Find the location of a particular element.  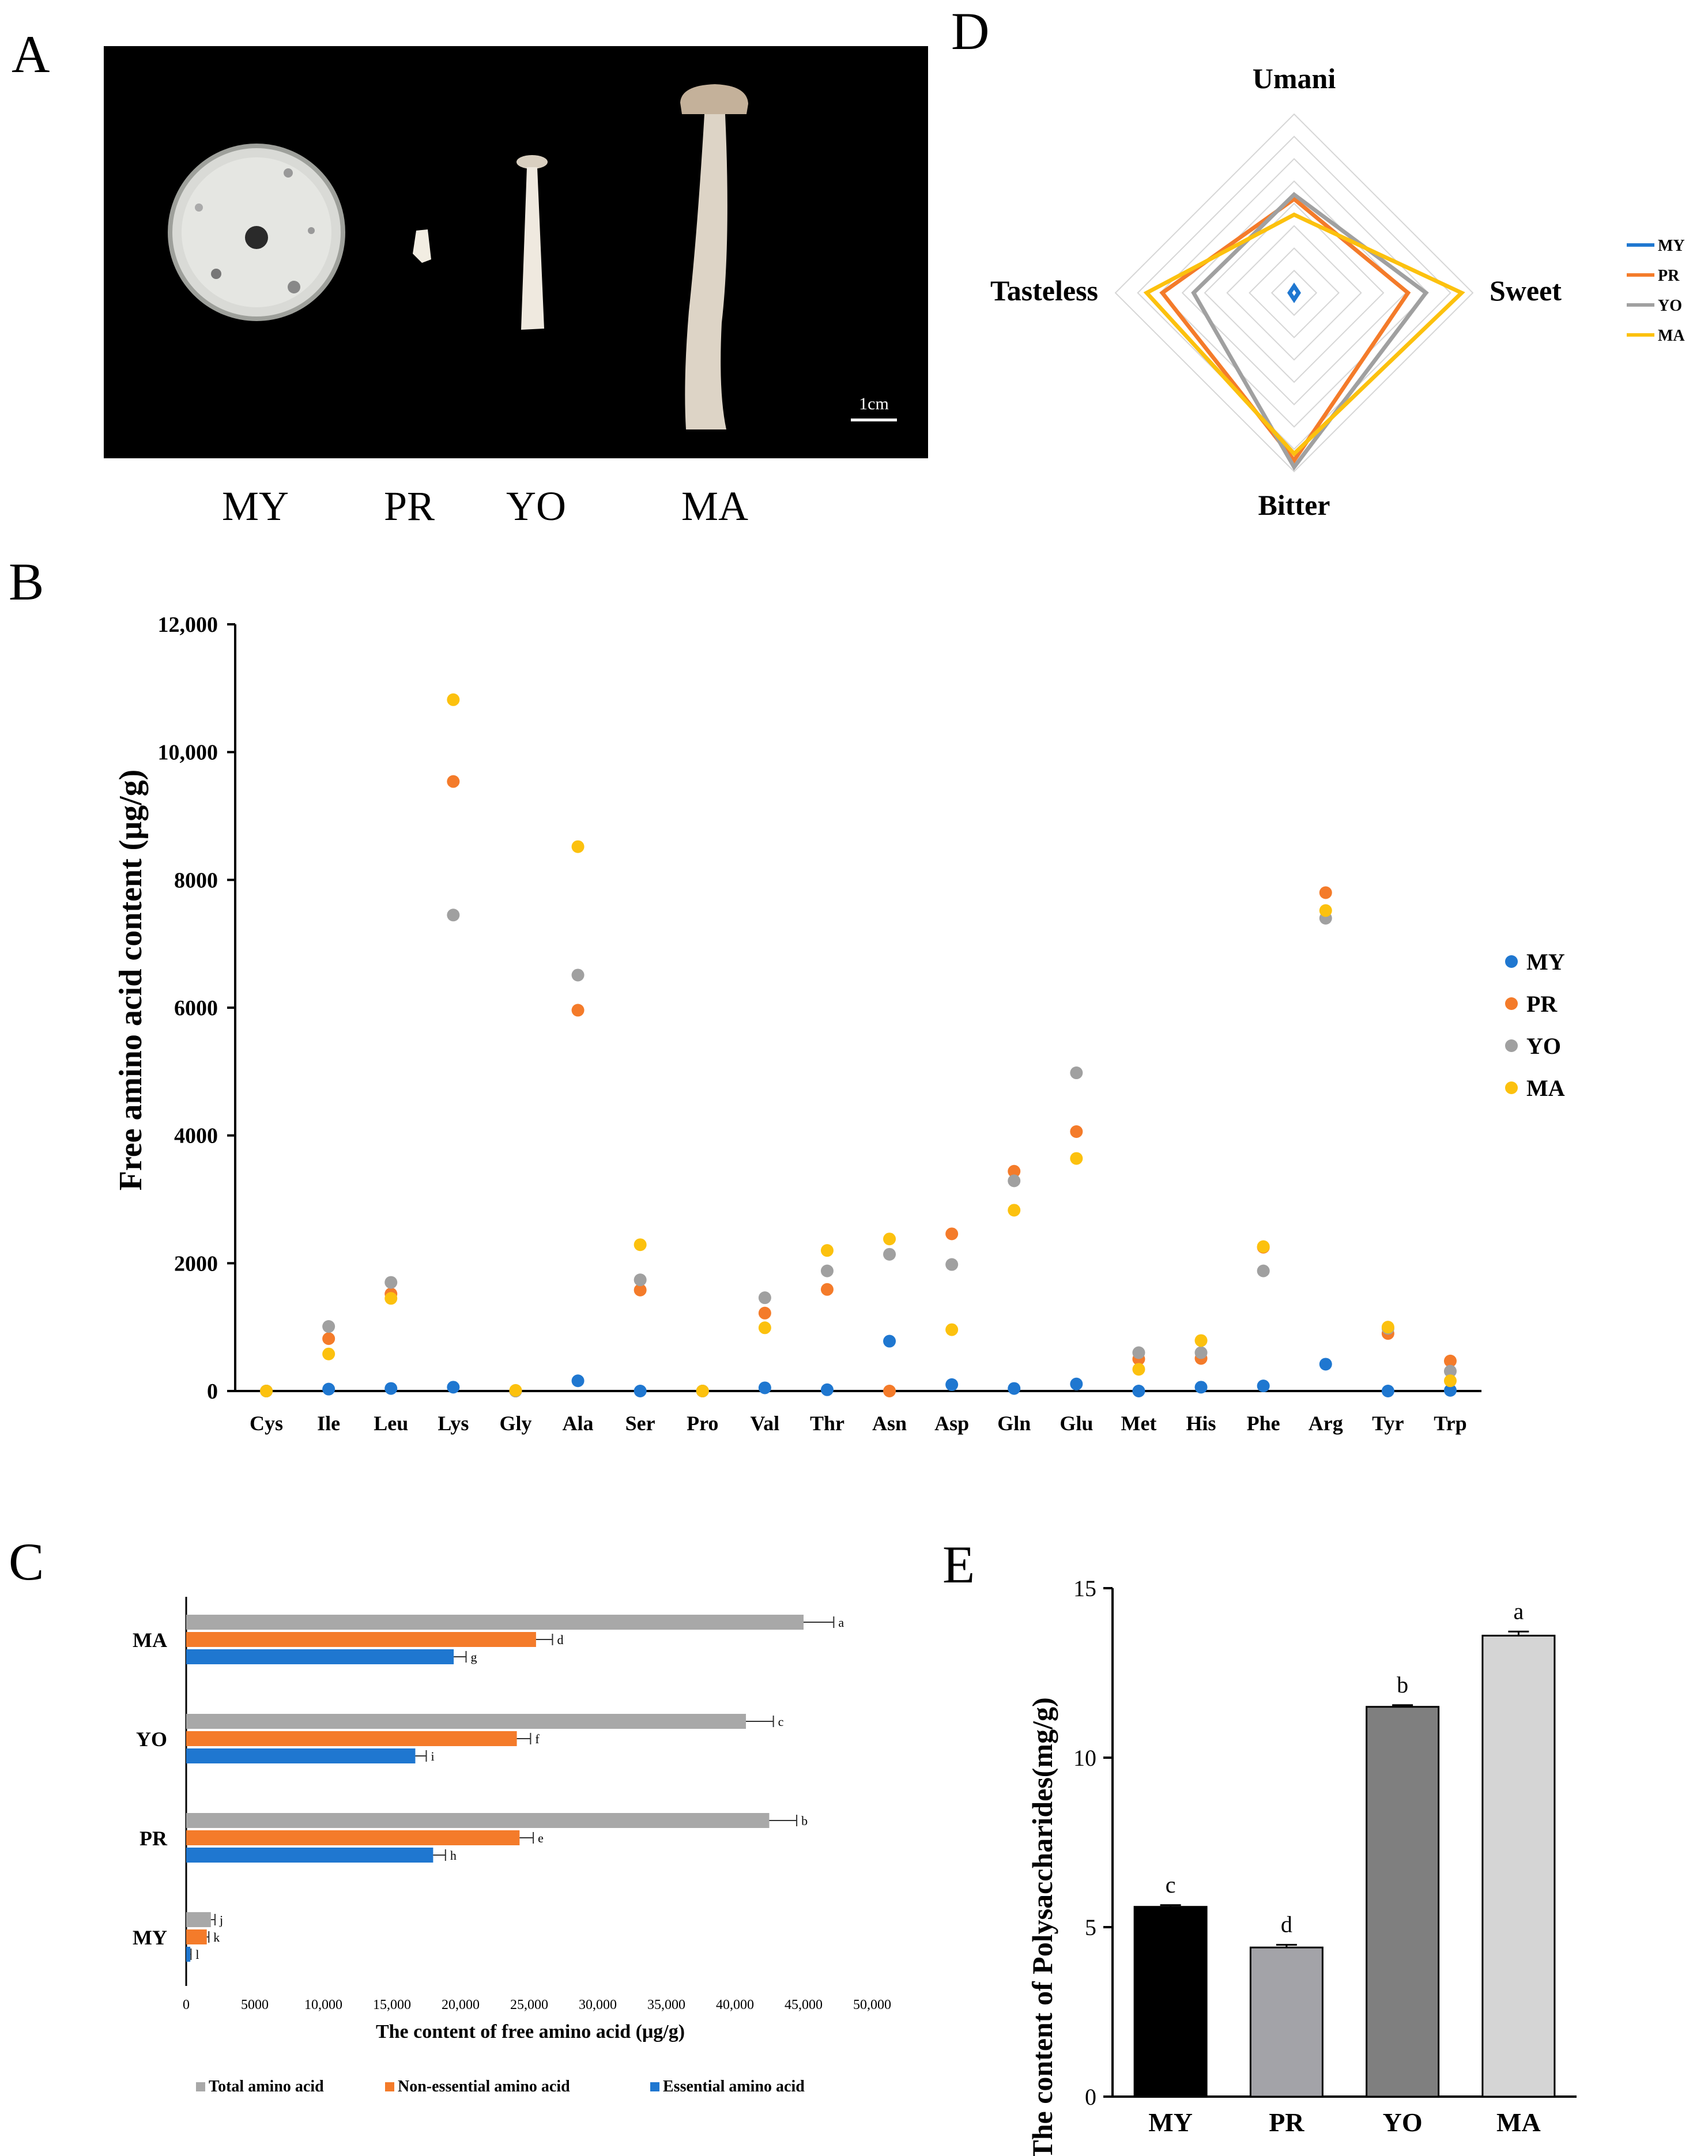

primordium-image is located at coordinates (422, 246).